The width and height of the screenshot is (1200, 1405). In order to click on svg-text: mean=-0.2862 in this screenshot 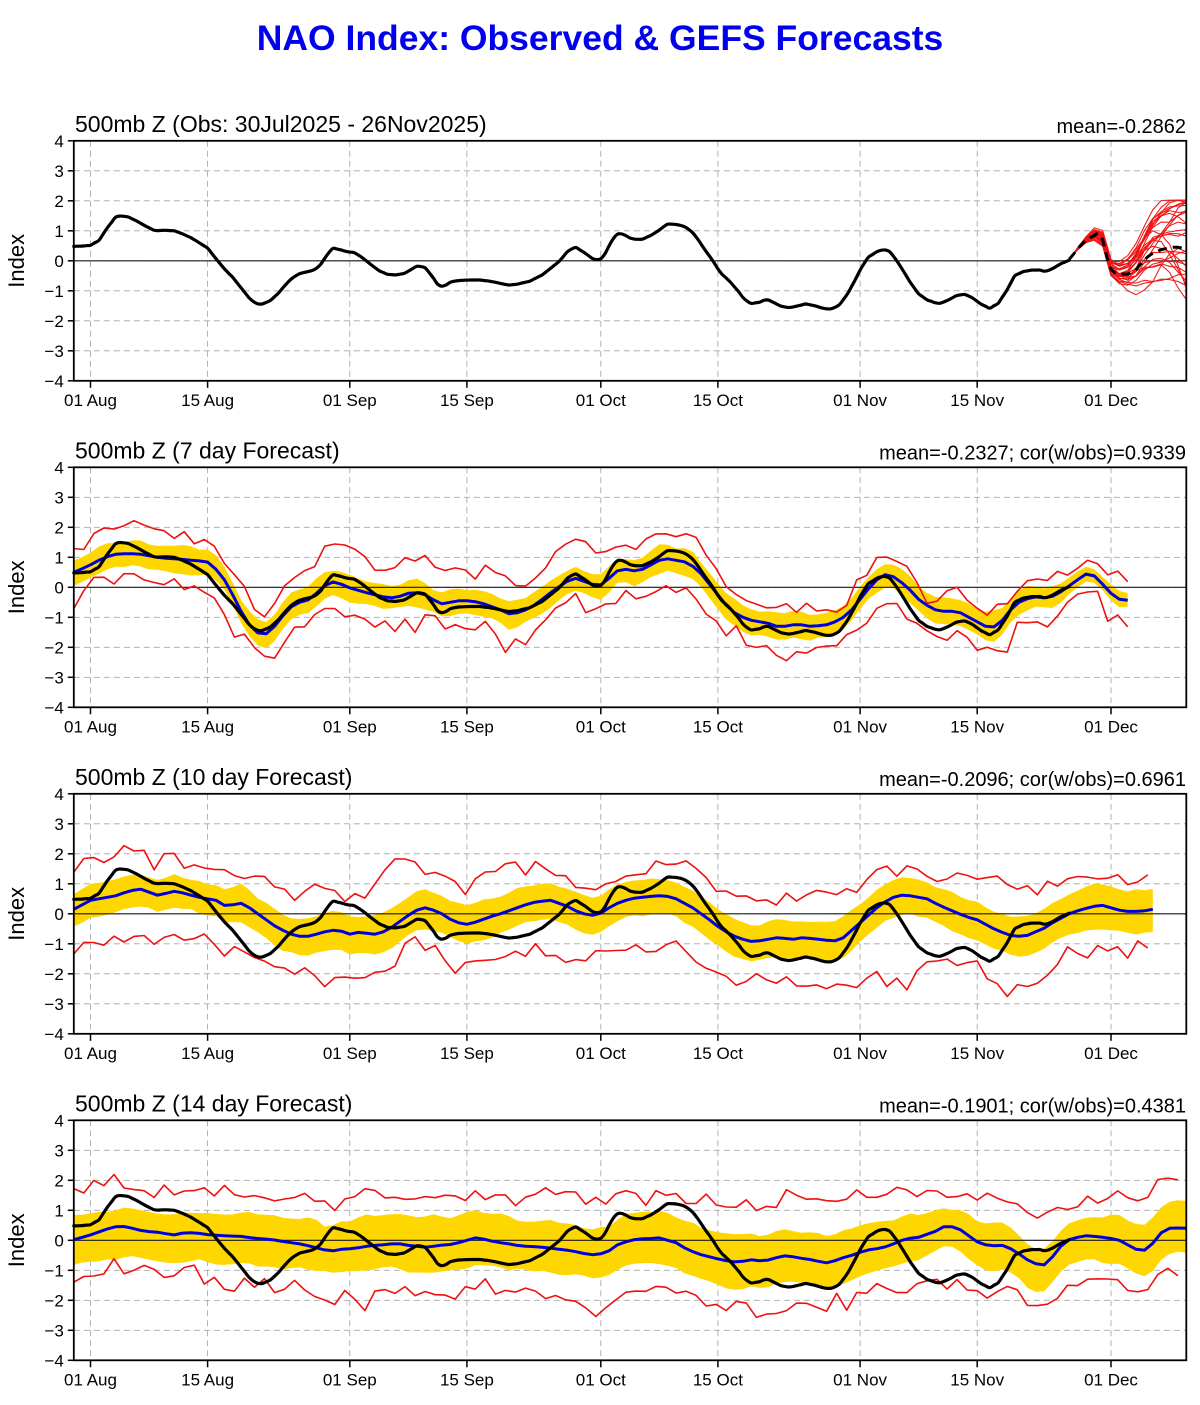, I will do `click(1121, 127)`.